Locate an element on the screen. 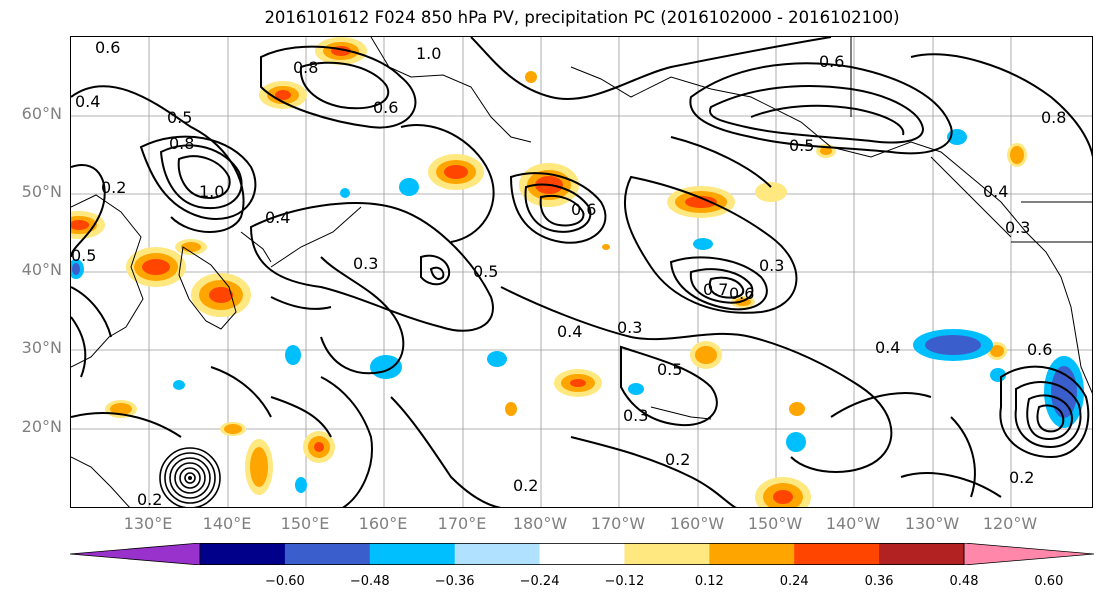 This screenshot has width=1105, height=601. colorbar-extend-low is located at coordinates (135, 554).